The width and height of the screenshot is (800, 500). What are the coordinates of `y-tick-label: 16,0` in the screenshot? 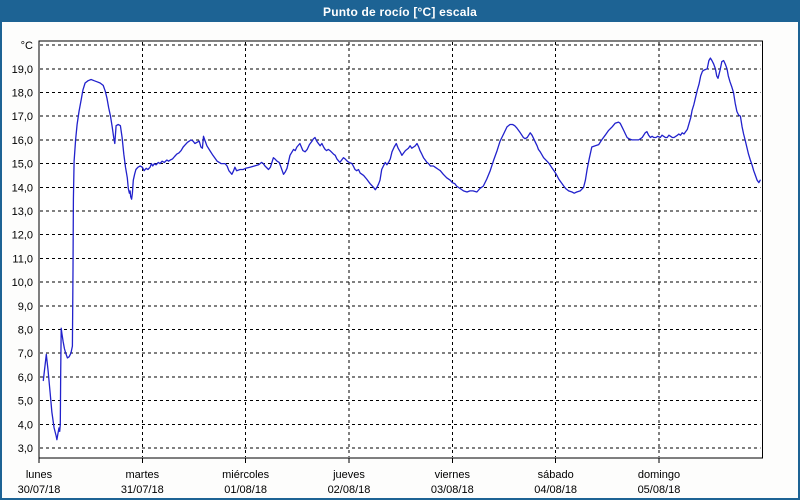 It's located at (22, 141).